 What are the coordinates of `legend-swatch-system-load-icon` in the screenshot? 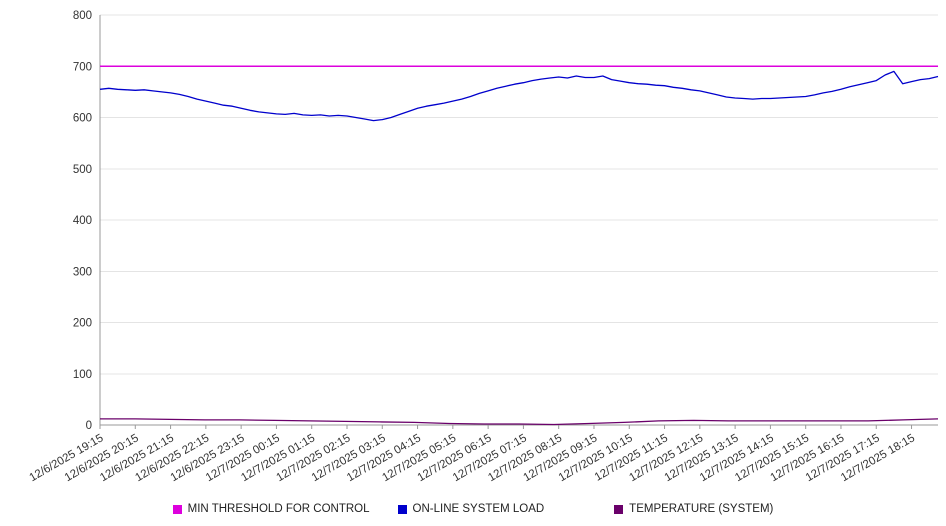 It's located at (402, 509).